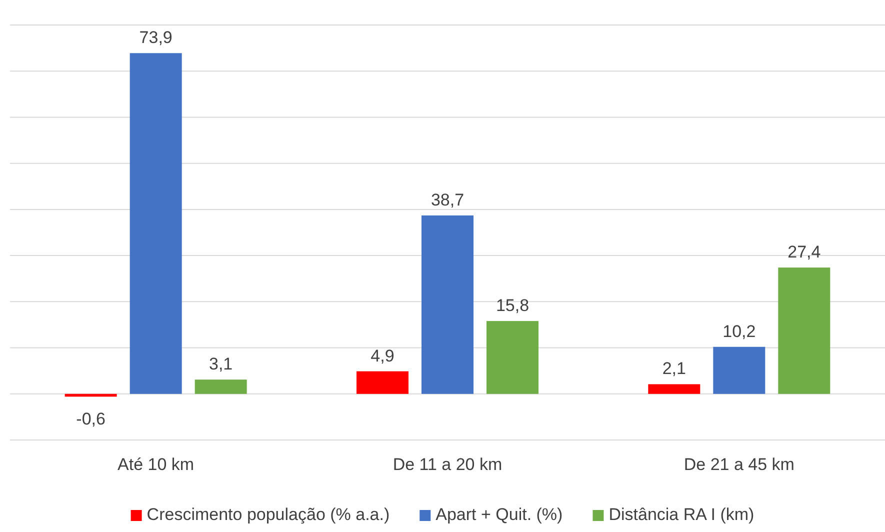  Describe the element at coordinates (91, 419) in the screenshot. I see `data-label: -0,6` at that location.